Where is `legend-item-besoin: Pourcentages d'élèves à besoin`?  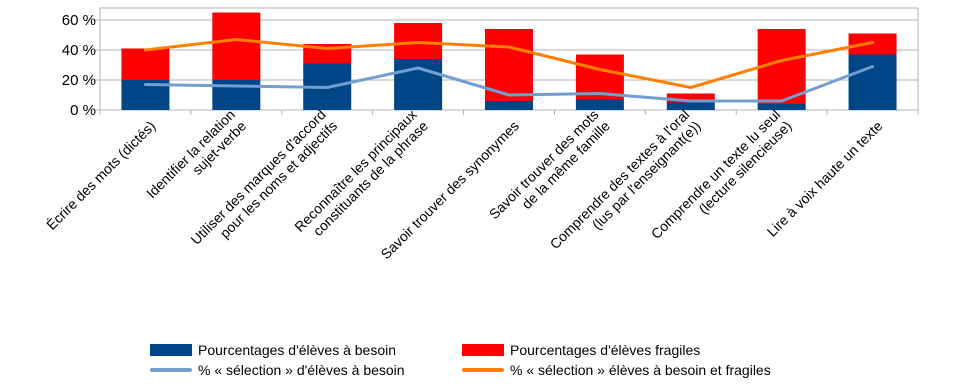
legend-item-besoin: Pourcentages d'élèves à besoin is located at coordinates (273, 350).